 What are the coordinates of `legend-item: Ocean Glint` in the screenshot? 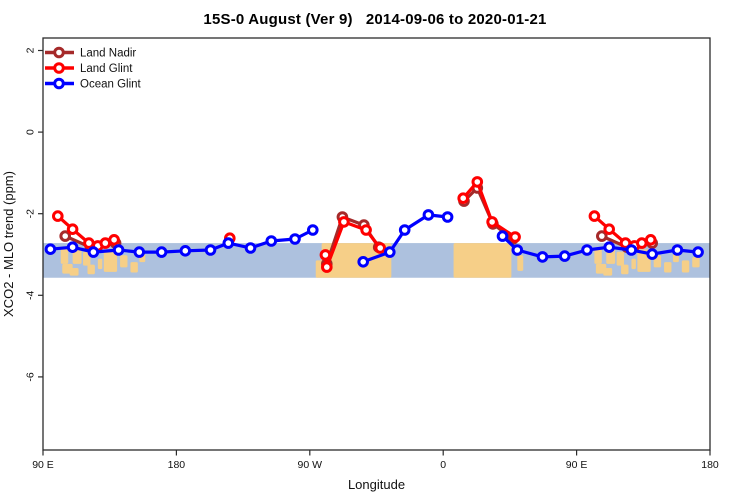 It's located at (93, 84).